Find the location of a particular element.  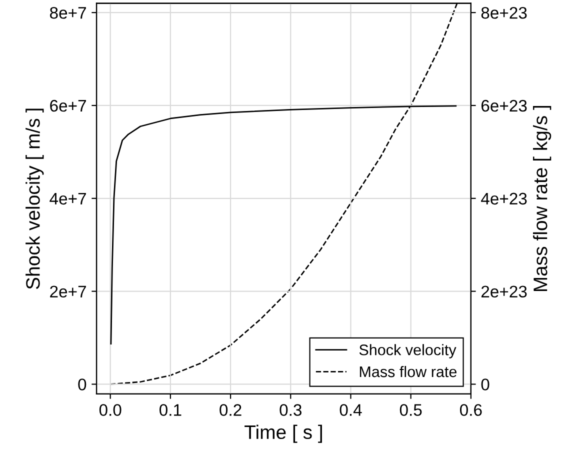

x-tick-label: 0.4 is located at coordinates (351, 410).